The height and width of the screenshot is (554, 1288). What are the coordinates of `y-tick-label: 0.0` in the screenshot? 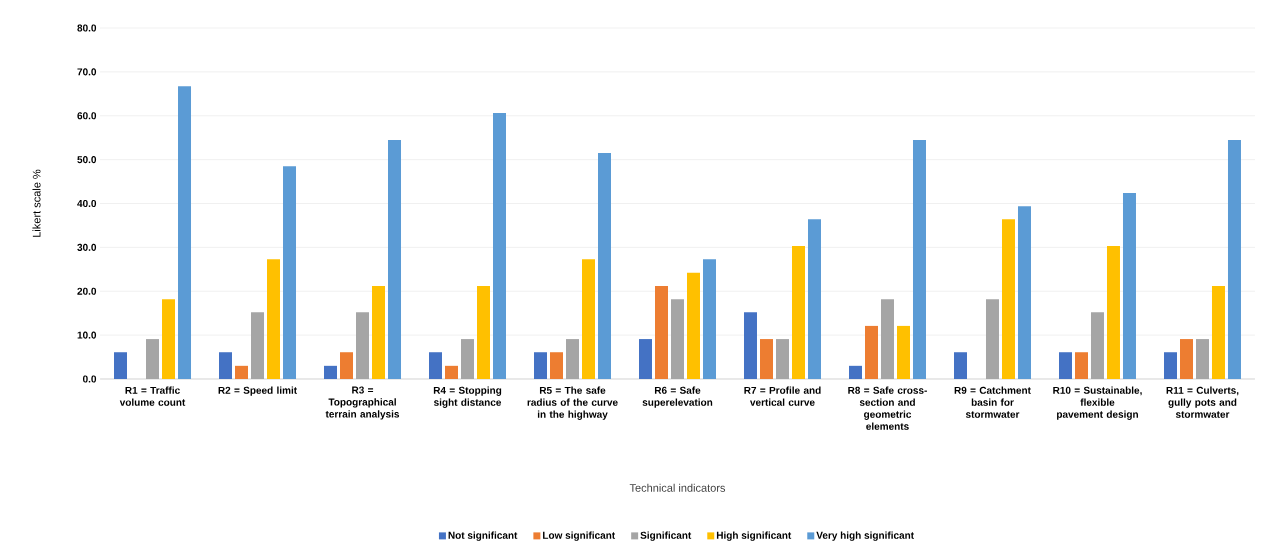 It's located at (89, 379).